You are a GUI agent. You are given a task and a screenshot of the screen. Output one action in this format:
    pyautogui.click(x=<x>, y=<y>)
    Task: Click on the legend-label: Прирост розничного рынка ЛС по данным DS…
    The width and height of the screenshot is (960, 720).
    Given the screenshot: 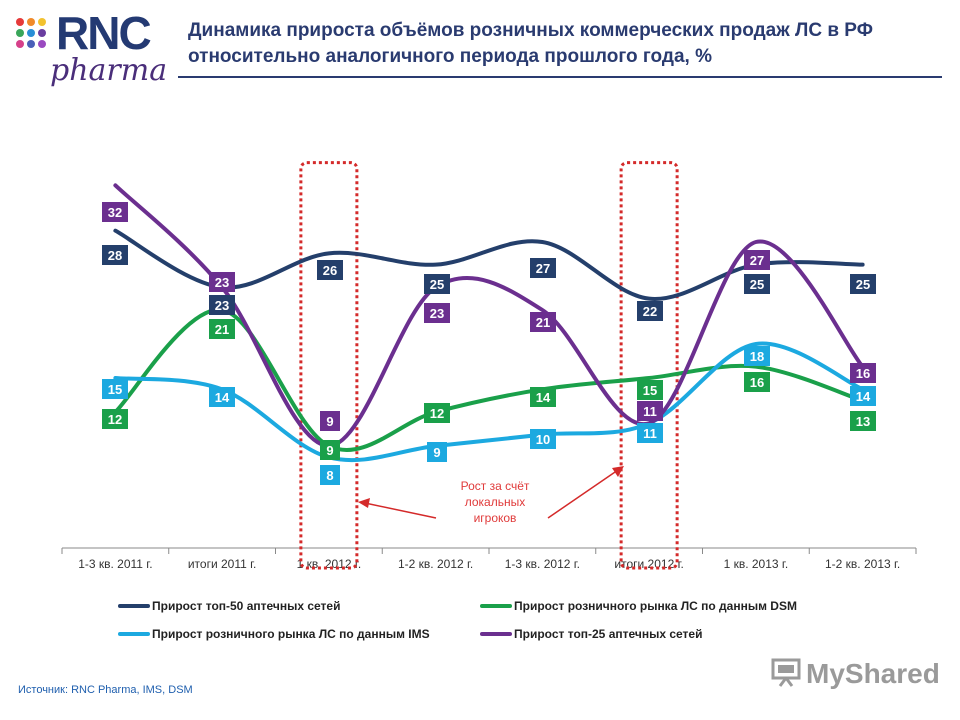 What is the action you would take?
    pyautogui.click(x=655, y=606)
    